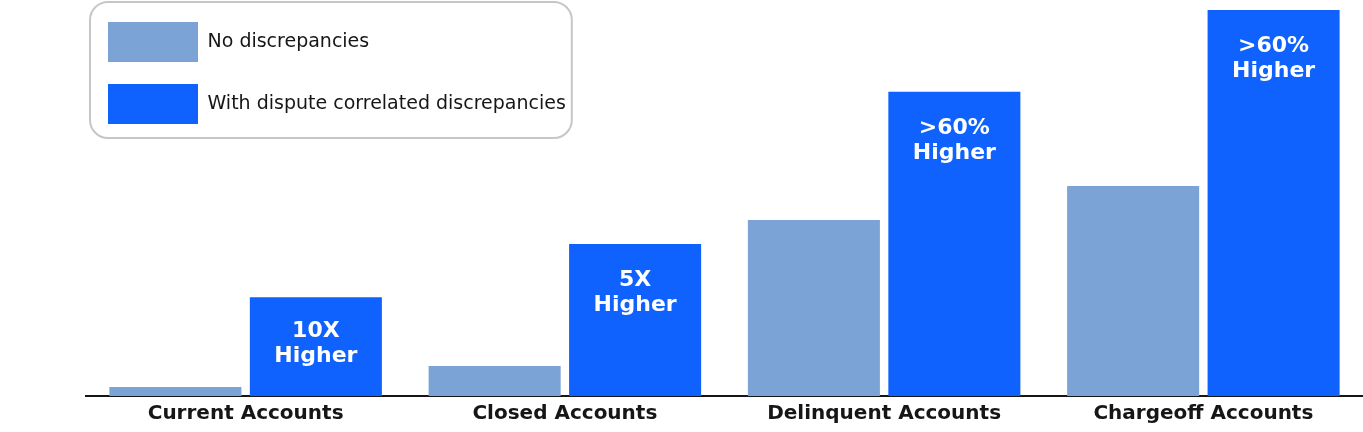  Describe the element at coordinates (884, 412) in the screenshot. I see `x-tick-label: Delinquent Accounts` at that location.